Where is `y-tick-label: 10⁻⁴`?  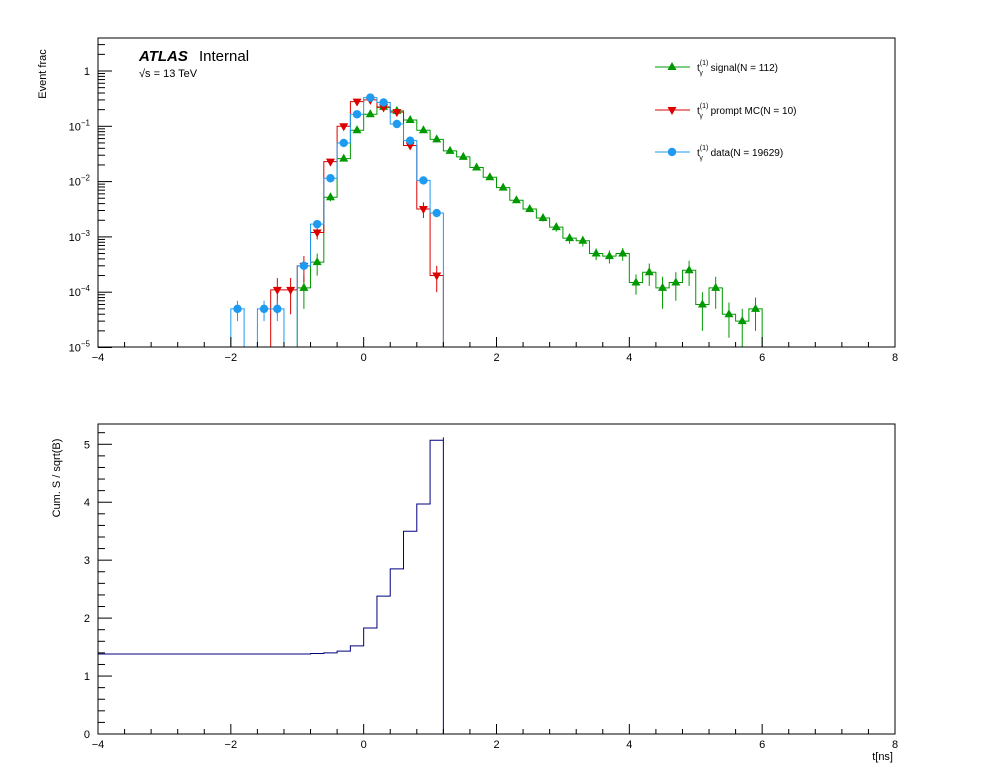 y-tick-label: 10⁻⁴ is located at coordinates (80, 291).